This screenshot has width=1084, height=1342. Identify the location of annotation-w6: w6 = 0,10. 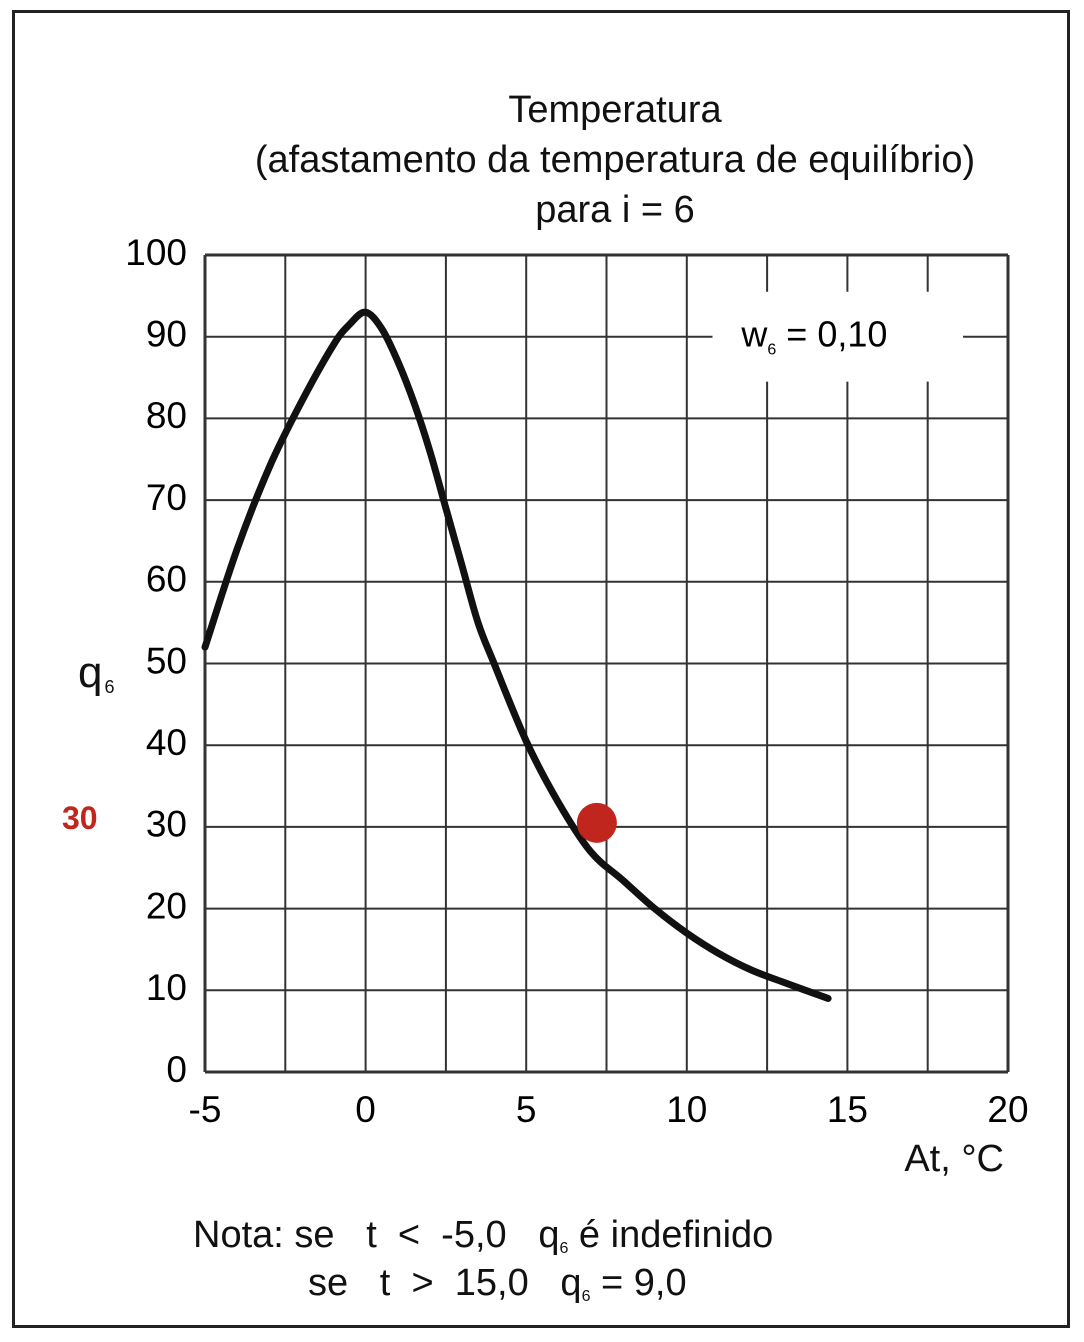
(813, 336).